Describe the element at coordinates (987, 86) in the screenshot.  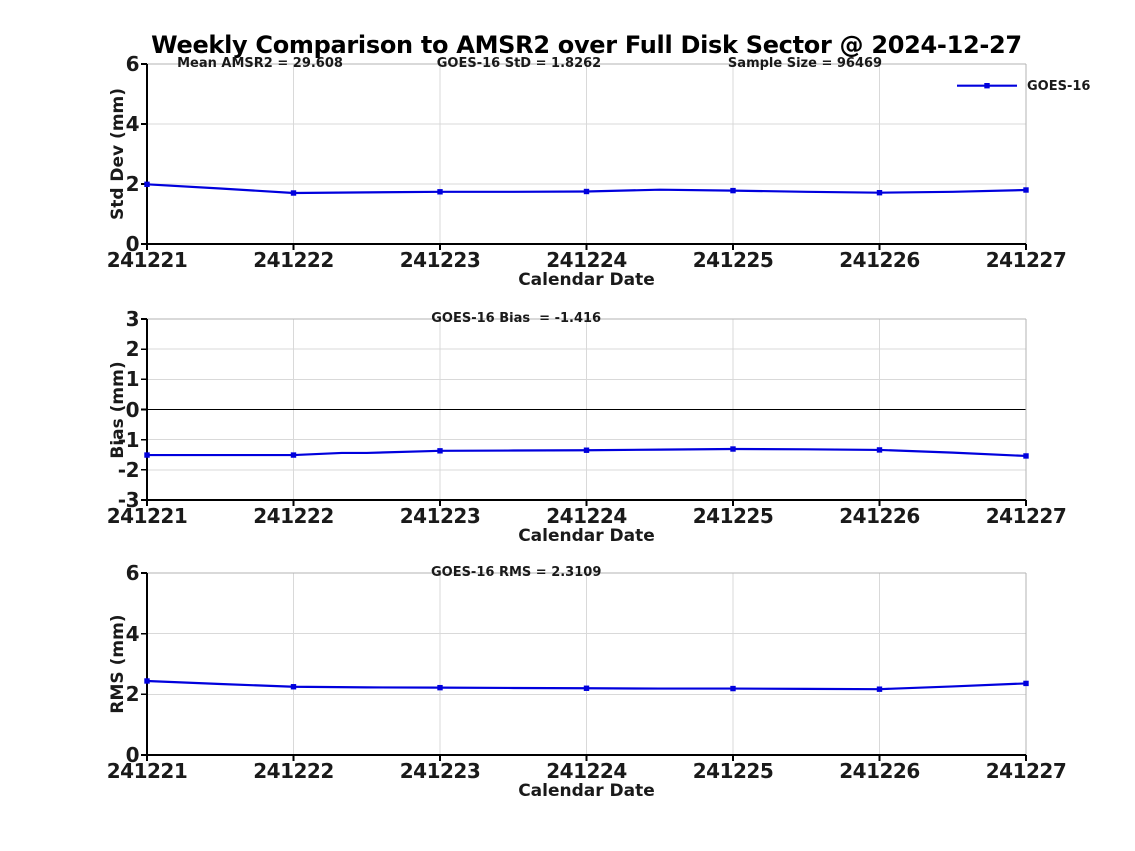
I see `legend-marker` at that location.